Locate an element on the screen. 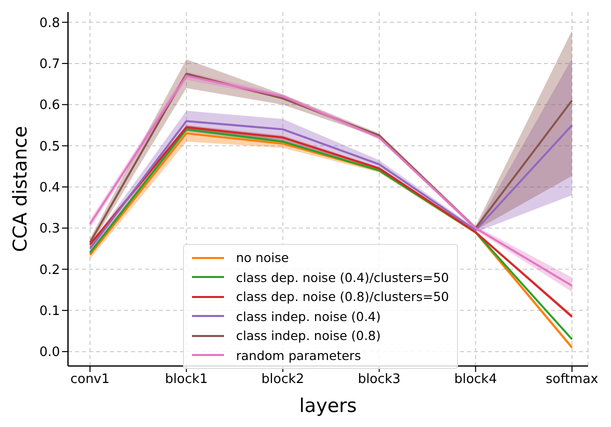 Image resolution: width=611 pixels, height=427 pixels. x-tick-label: block1 is located at coordinates (186, 380).